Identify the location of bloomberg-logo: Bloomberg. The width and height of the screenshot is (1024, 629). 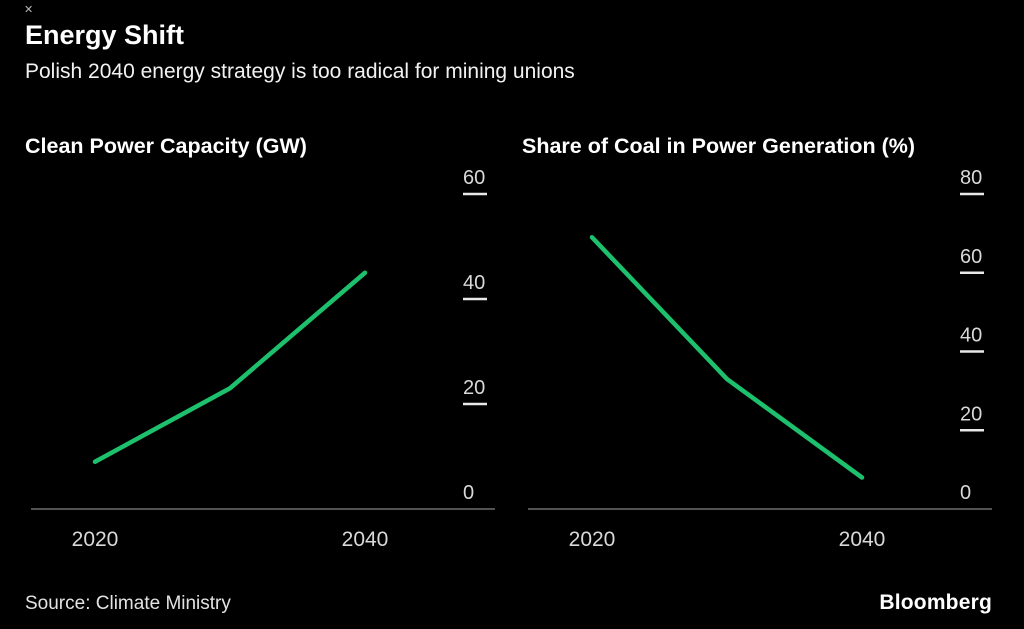
(935, 602).